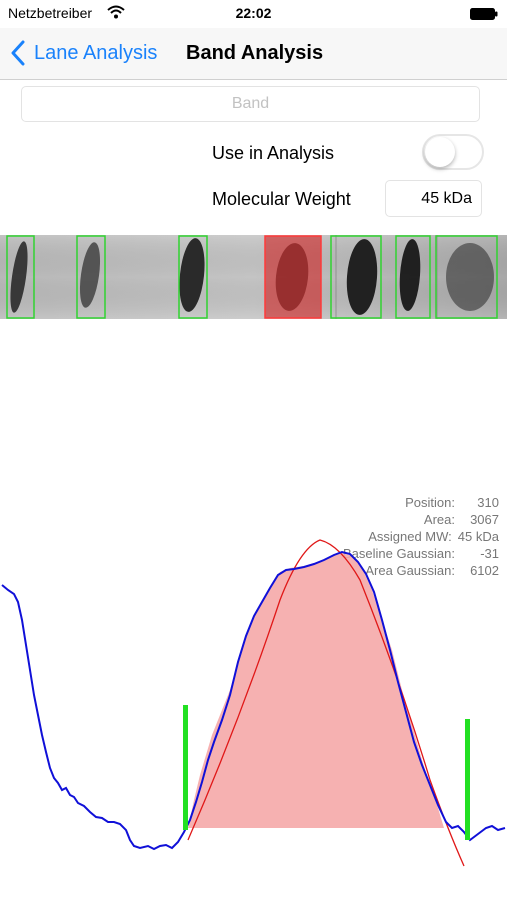  Describe the element at coordinates (273, 153) in the screenshot. I see `use-in-analysis-label: Use in Analysis` at that location.